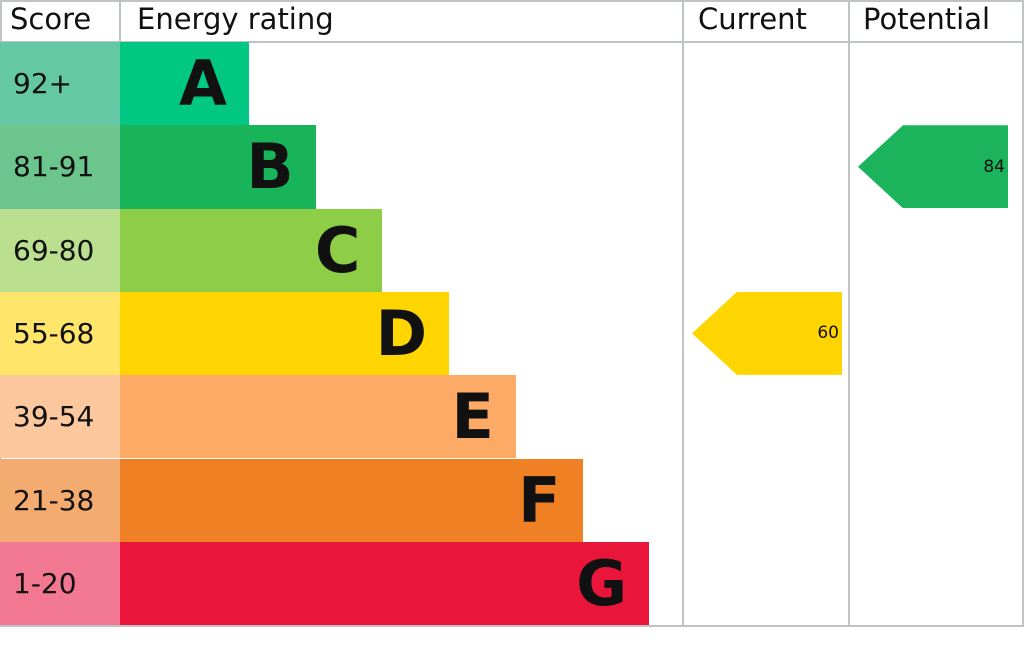 The image size is (1024, 666). Describe the element at coordinates (184, 84) in the screenshot. I see `rating-bar-a: A` at that location.